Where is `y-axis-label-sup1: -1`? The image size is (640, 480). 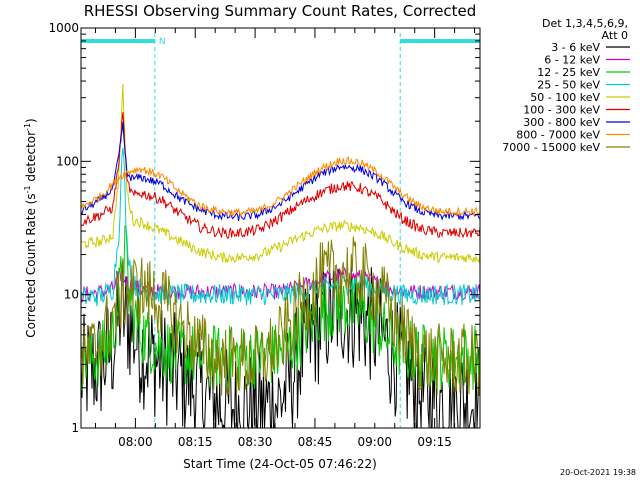
y-axis-label-sup1: -1 is located at coordinates (27, 189).